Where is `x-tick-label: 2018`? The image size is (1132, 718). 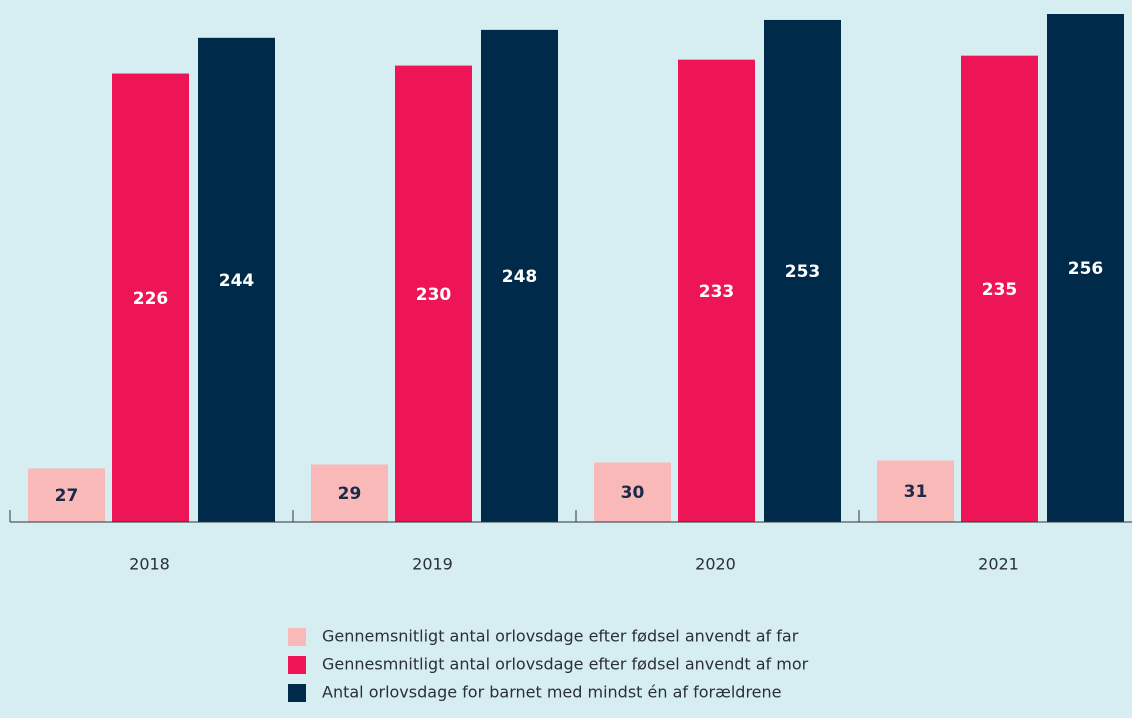 x-tick-label: 2018 is located at coordinates (149, 564).